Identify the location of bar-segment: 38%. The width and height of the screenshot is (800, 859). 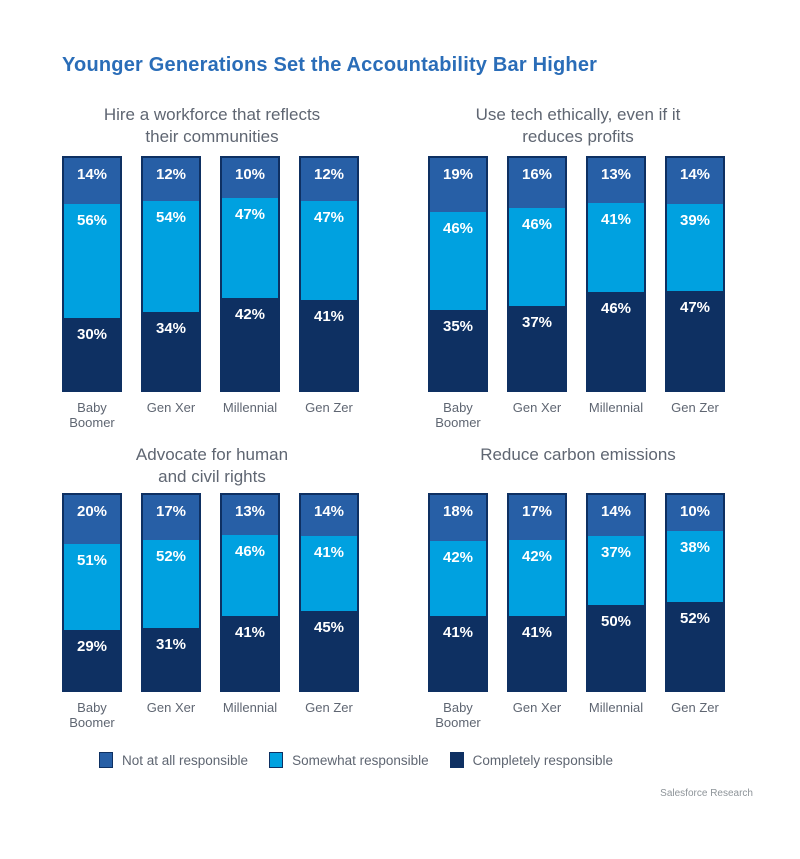
(695, 567).